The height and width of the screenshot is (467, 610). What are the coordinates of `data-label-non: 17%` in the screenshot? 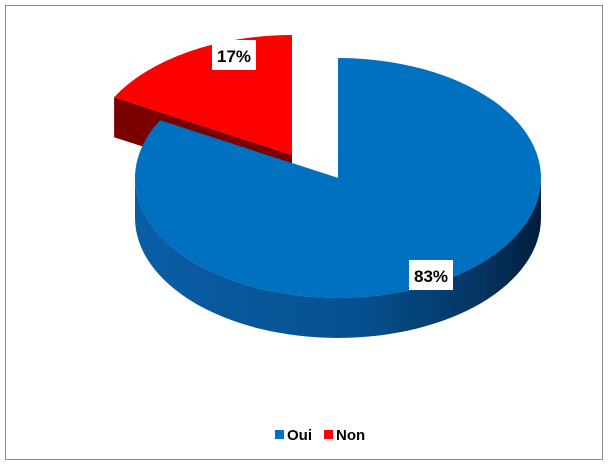 It's located at (234, 56).